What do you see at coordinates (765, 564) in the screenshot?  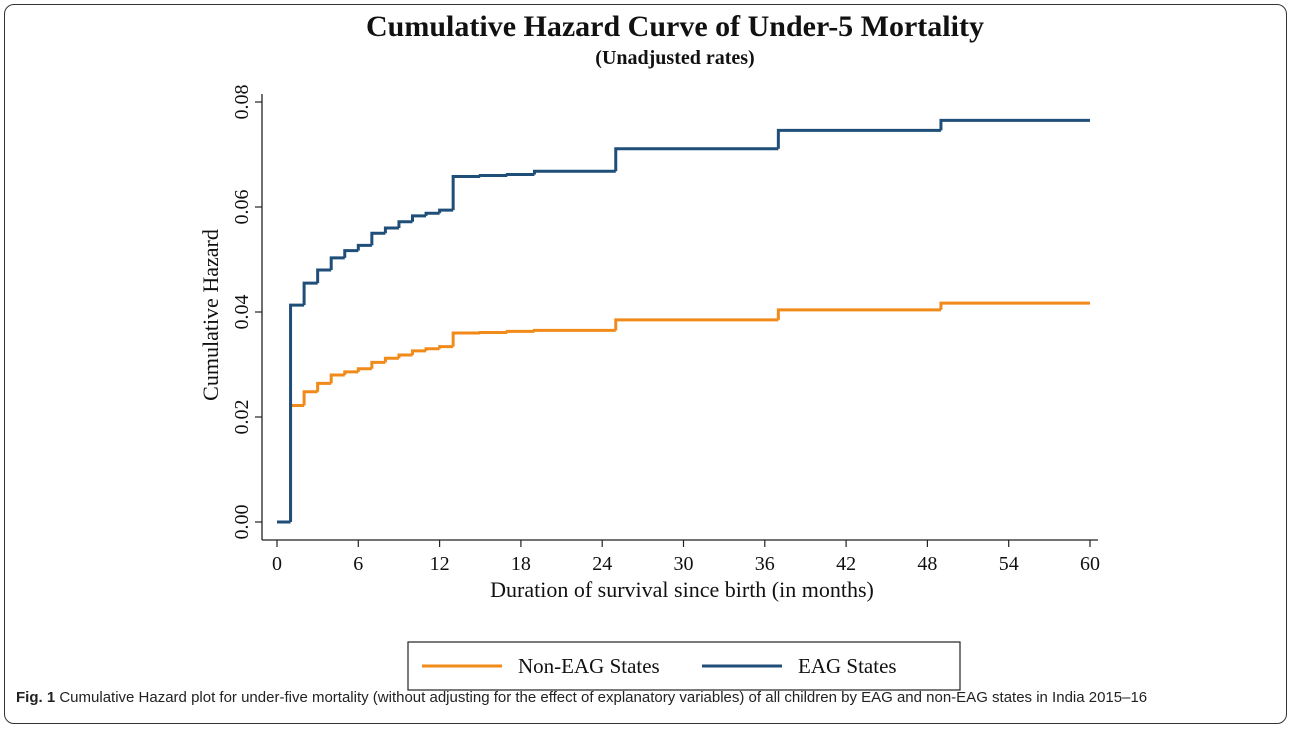 I see `x-tick-label: 36` at bounding box center [765, 564].